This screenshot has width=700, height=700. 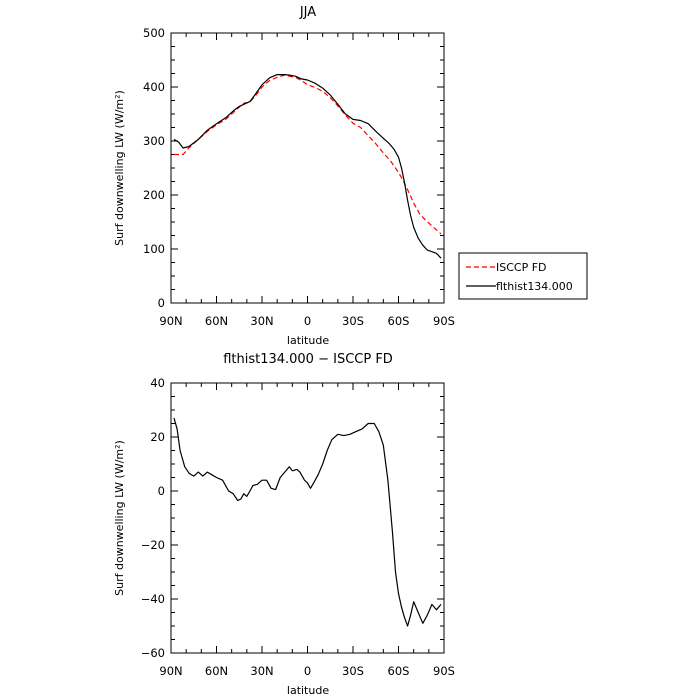 What do you see at coordinates (153, 653) in the screenshot?
I see `y-tick-label: −60` at bounding box center [153, 653].